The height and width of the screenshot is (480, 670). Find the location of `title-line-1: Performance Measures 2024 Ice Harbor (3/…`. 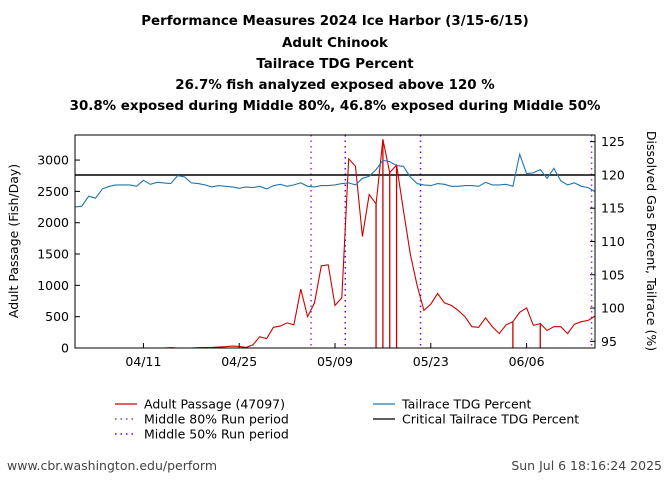

title-line-1: Performance Measures 2024 Ice Harbor (3/… is located at coordinates (335, 21).